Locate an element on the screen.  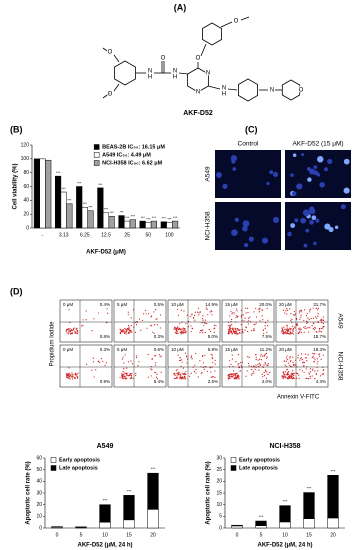
bond is located at coordinates (183, 73).